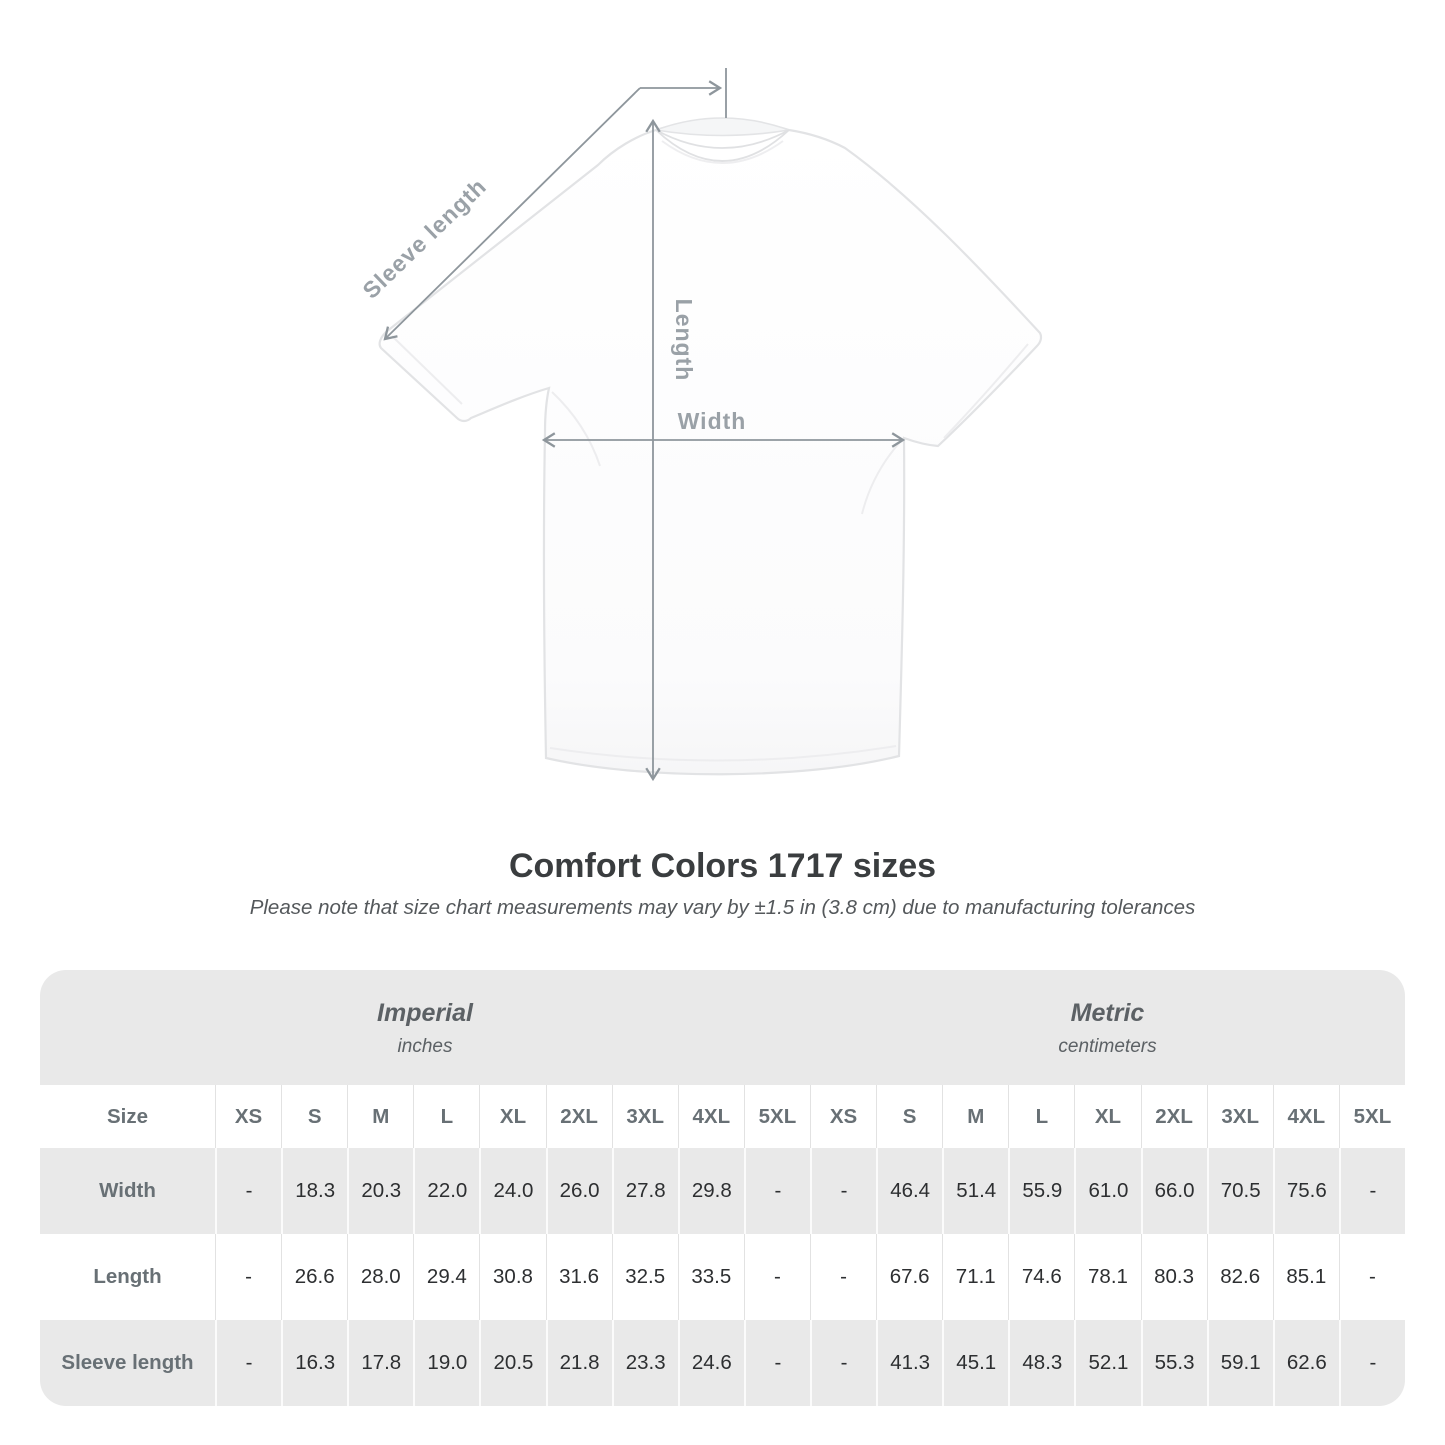 The height and width of the screenshot is (1445, 1445). What do you see at coordinates (644, 1191) in the screenshot?
I see `value-cell: 27.8` at bounding box center [644, 1191].